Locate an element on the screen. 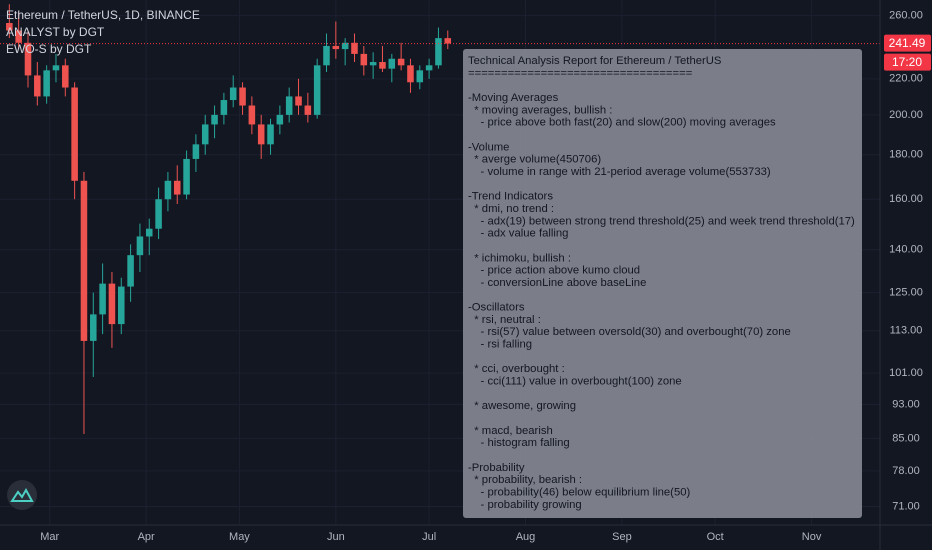  x-tick-label: Oct is located at coordinates (715, 537).